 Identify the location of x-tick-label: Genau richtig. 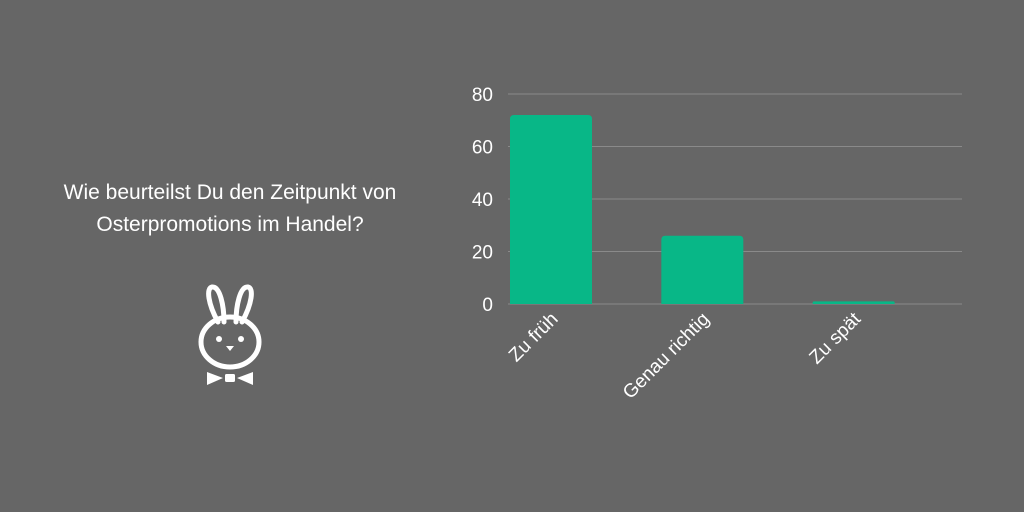
(666, 356).